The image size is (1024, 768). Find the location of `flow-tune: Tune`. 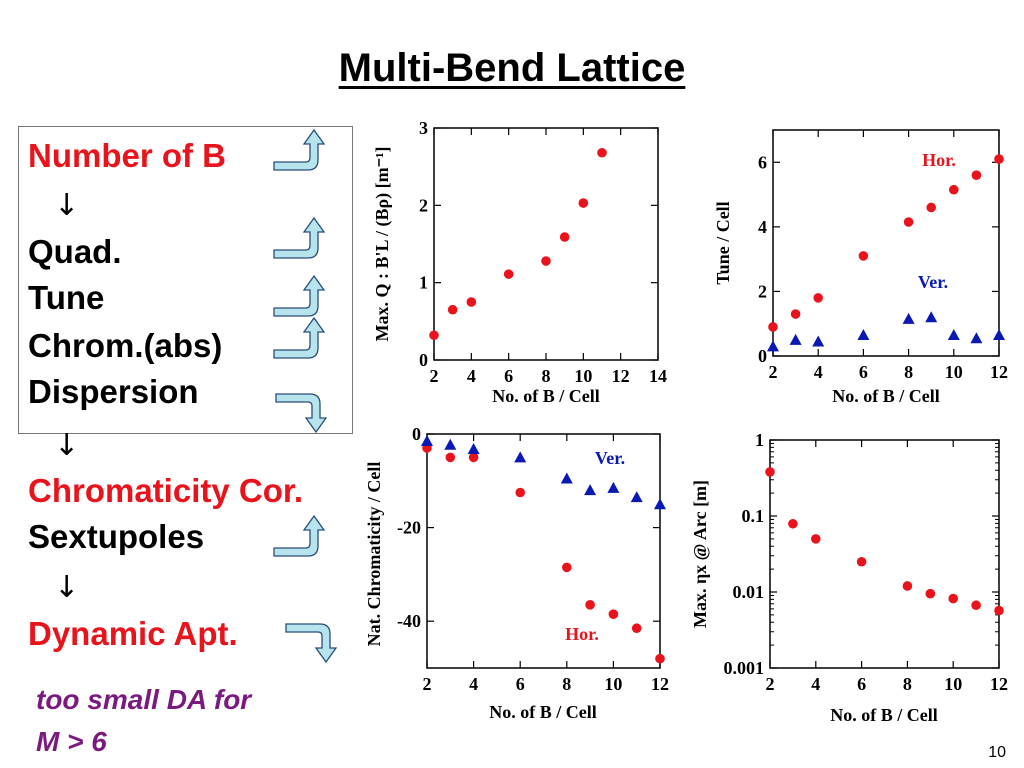

flow-tune: Tune is located at coordinates (66, 297).